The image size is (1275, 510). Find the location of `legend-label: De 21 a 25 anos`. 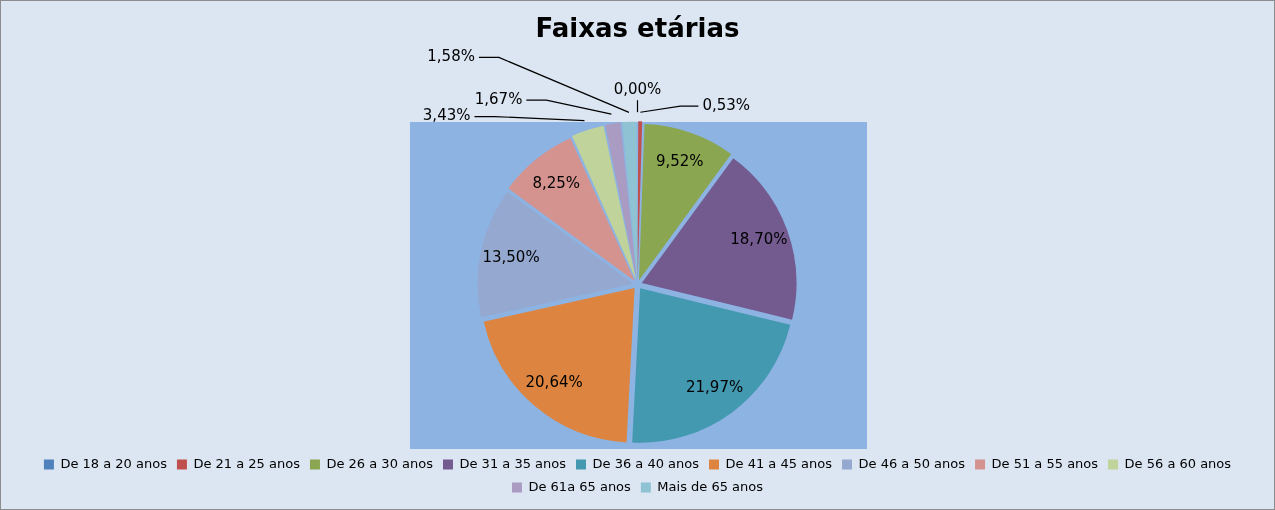

legend-label: De 21 a 25 anos is located at coordinates (247, 463).